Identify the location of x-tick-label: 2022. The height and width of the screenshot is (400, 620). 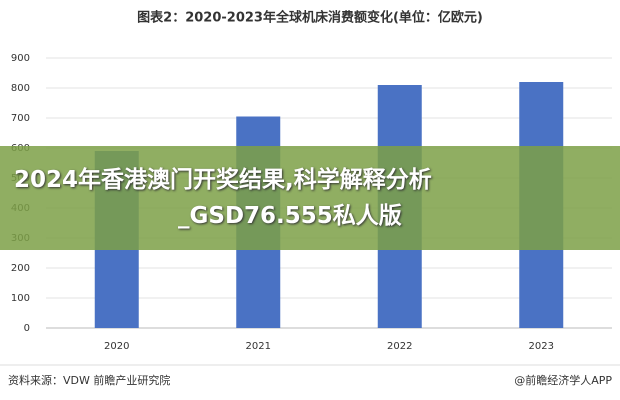
(399, 346).